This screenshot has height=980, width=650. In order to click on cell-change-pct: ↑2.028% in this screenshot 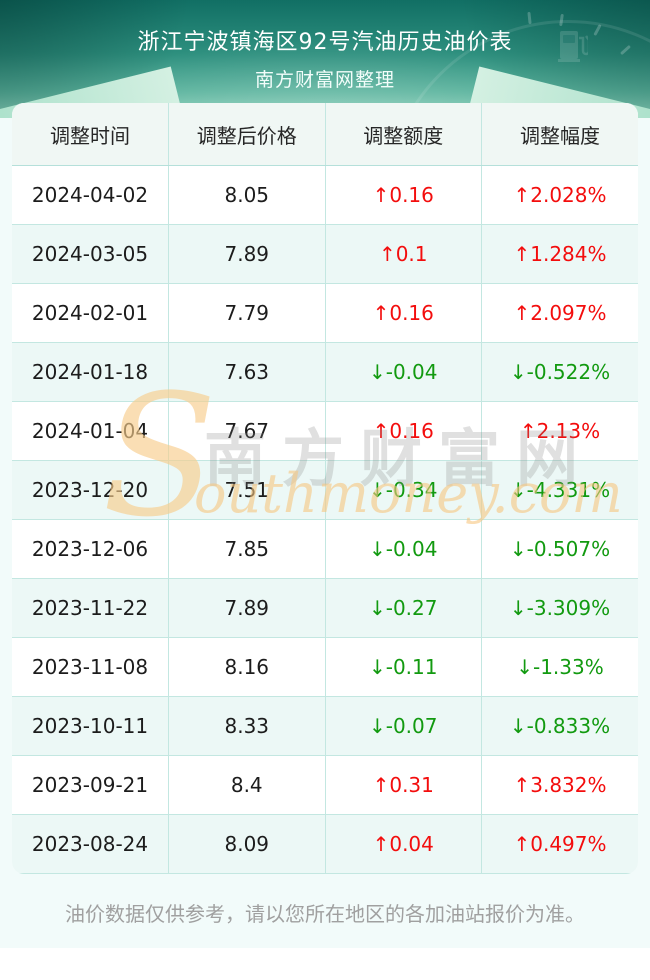, I will do `click(559, 195)`.